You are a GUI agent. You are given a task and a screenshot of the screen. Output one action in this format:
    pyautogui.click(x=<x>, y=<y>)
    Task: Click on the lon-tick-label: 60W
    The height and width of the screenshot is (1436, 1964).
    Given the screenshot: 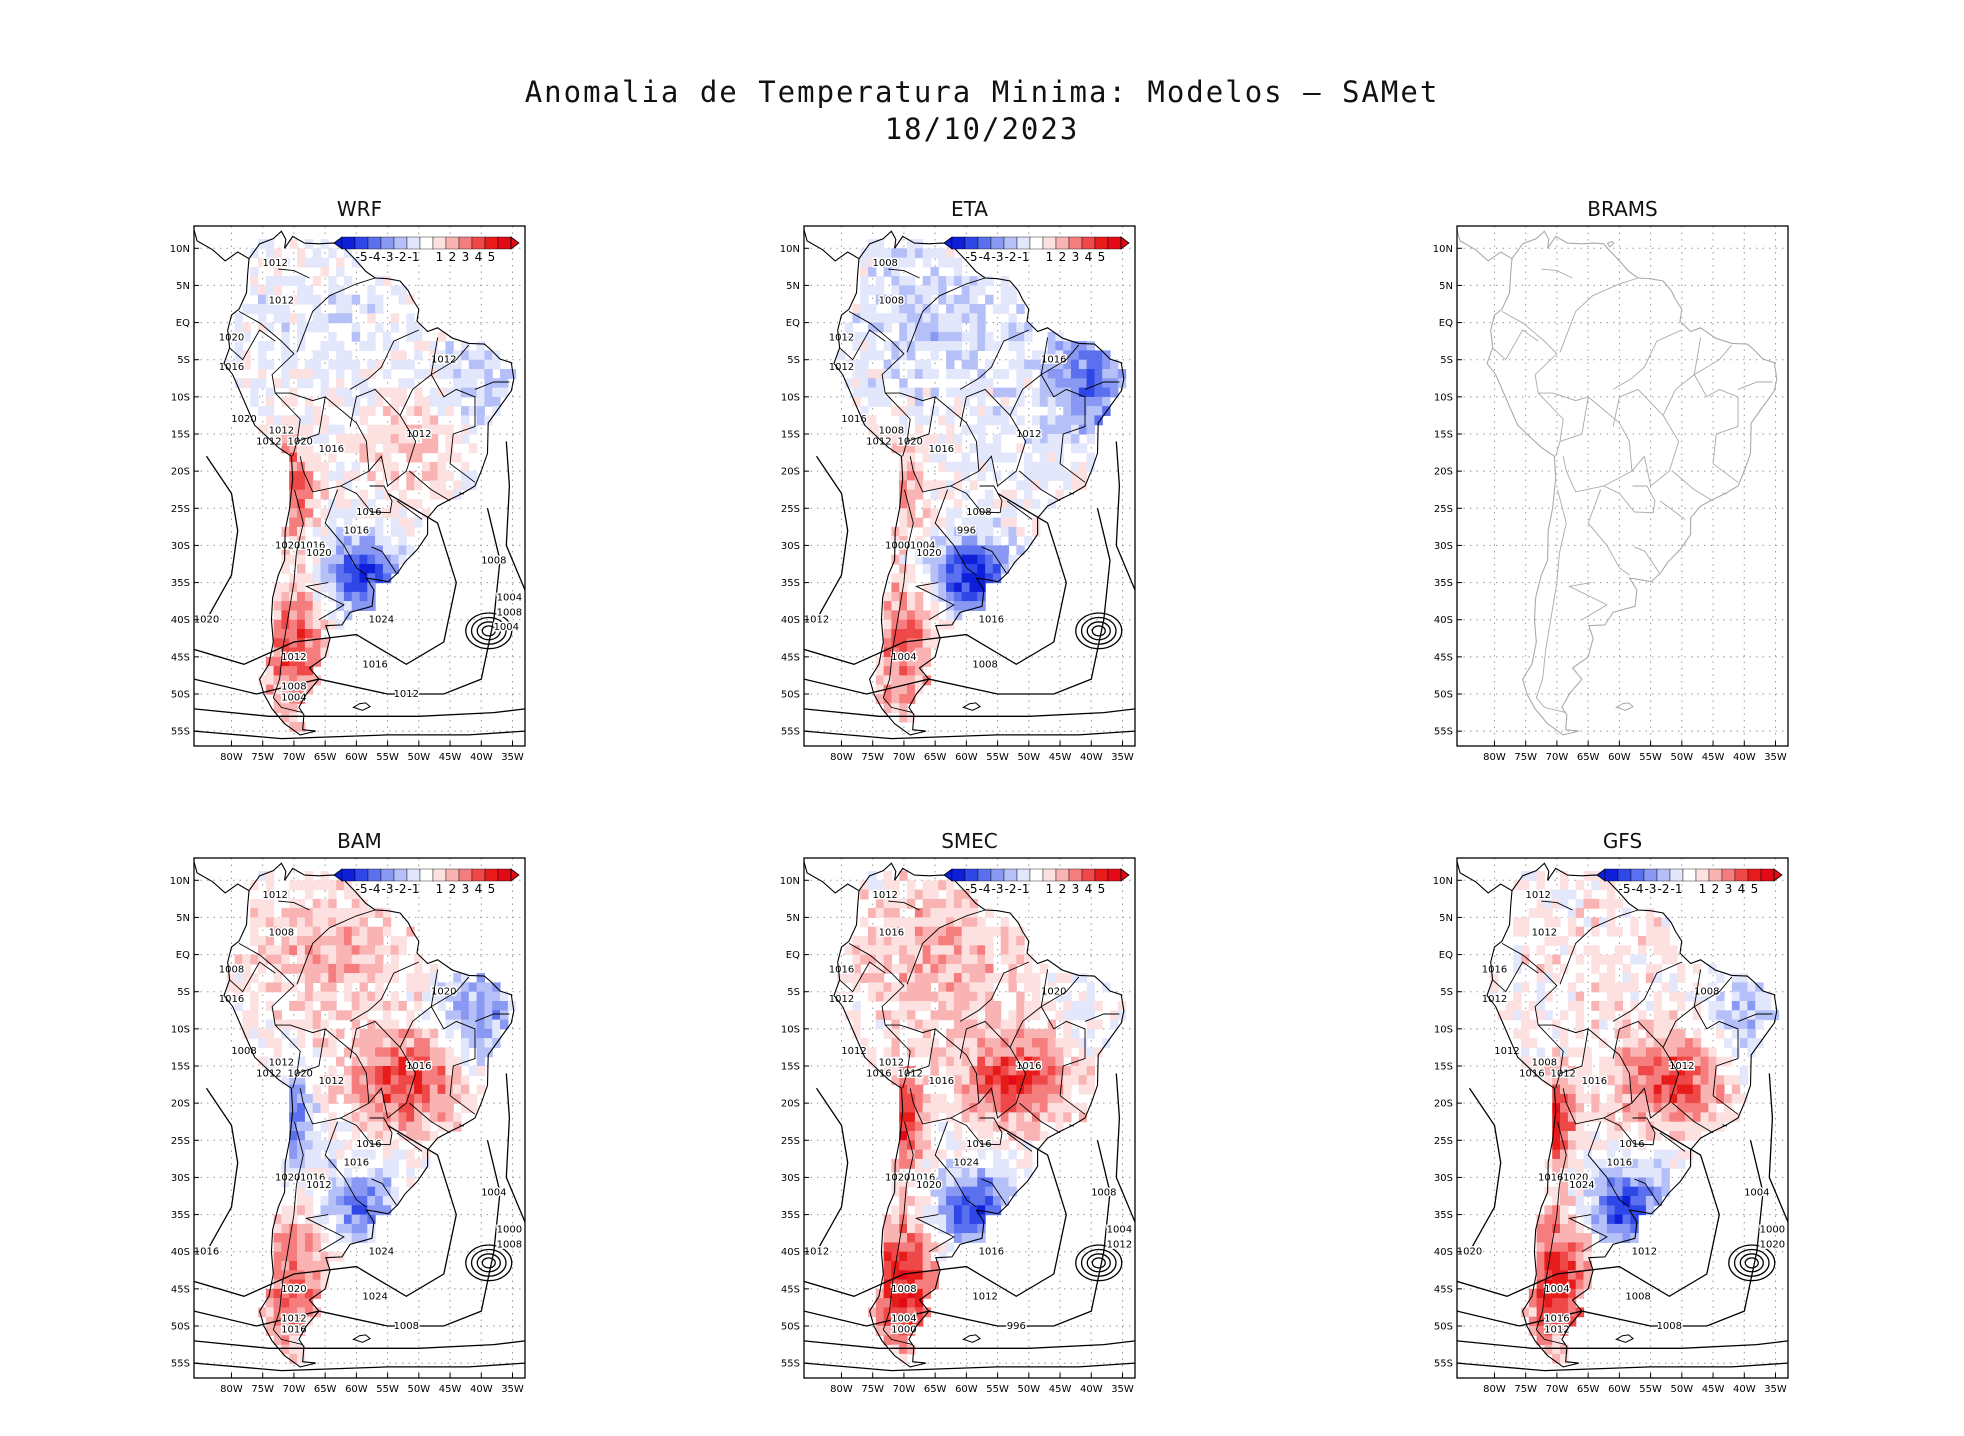 What is the action you would take?
    pyautogui.click(x=1619, y=1389)
    